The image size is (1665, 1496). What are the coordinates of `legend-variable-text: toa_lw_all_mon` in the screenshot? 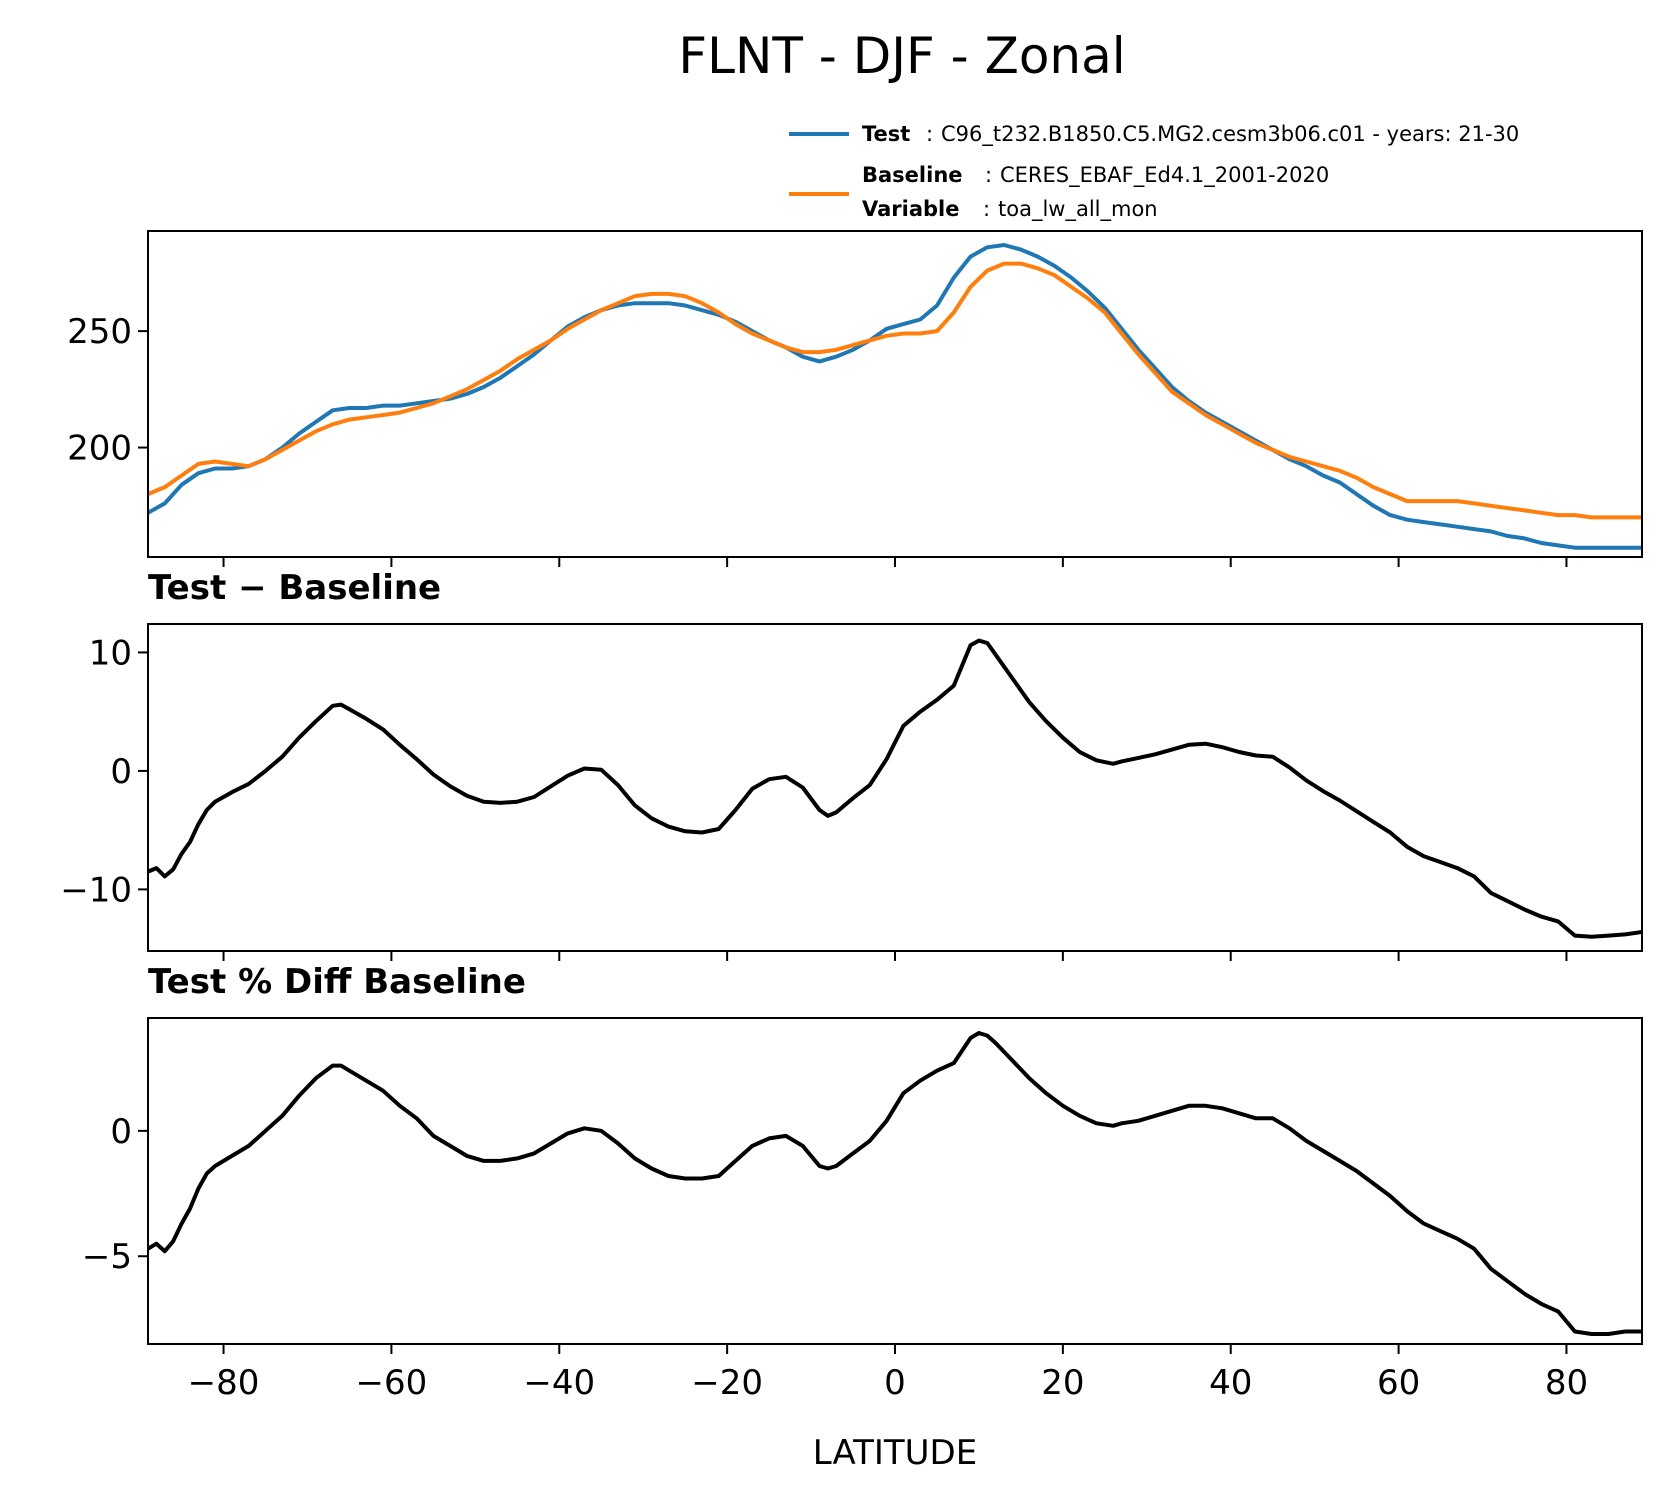 It's located at (1078, 209).